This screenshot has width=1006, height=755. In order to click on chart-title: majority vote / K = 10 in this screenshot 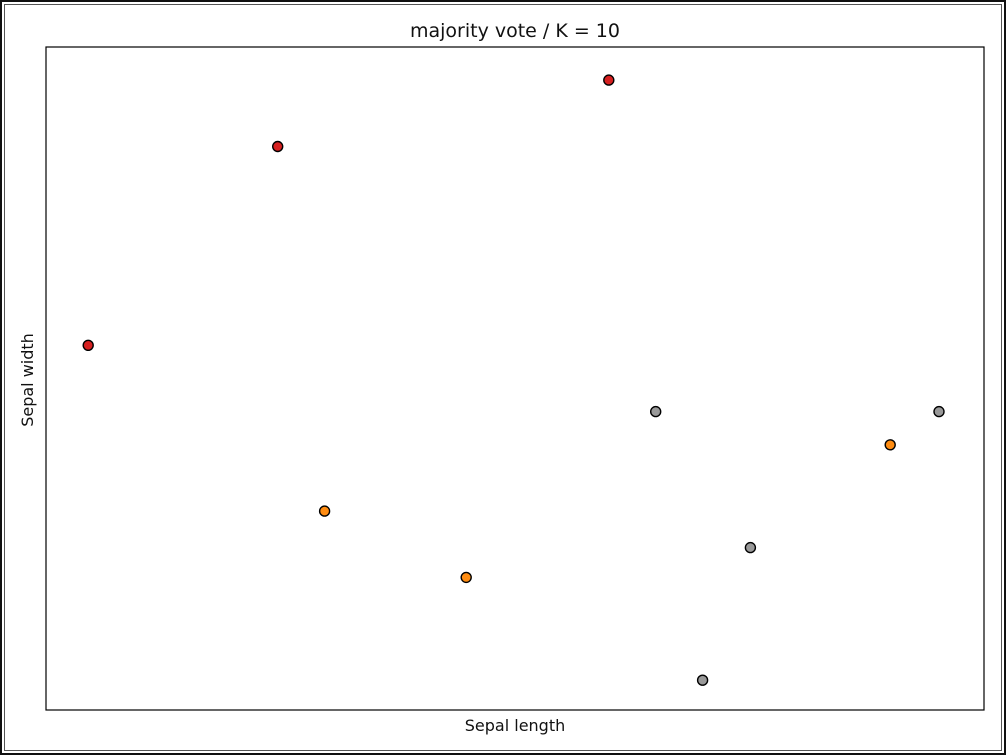, I will do `click(515, 31)`.